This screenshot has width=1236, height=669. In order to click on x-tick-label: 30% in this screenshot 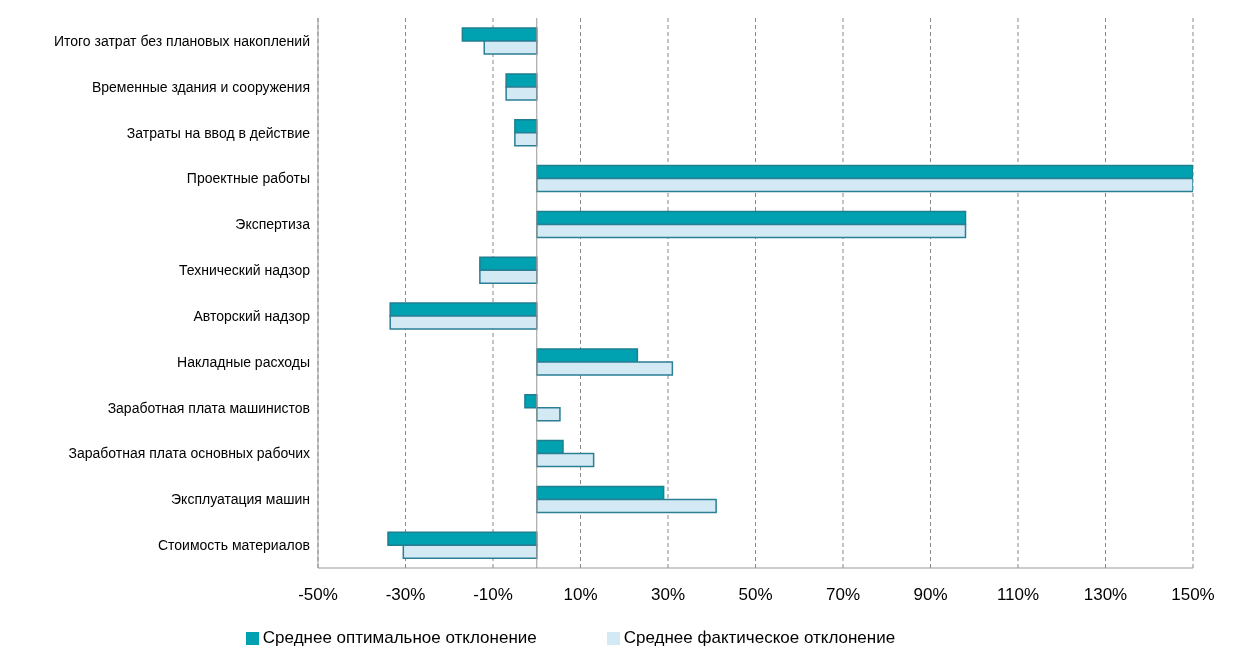, I will do `click(668, 595)`.